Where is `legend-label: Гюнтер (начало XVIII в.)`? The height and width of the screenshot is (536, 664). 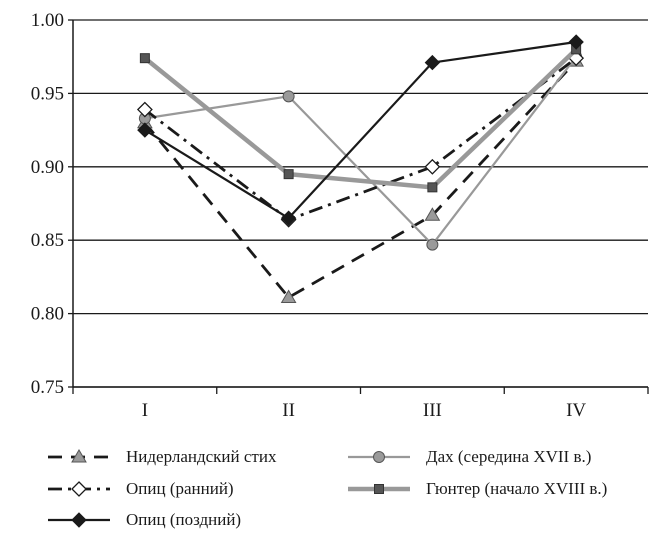
legend-label: Гюнтер (начало XVIII в.) is located at coordinates (516, 488).